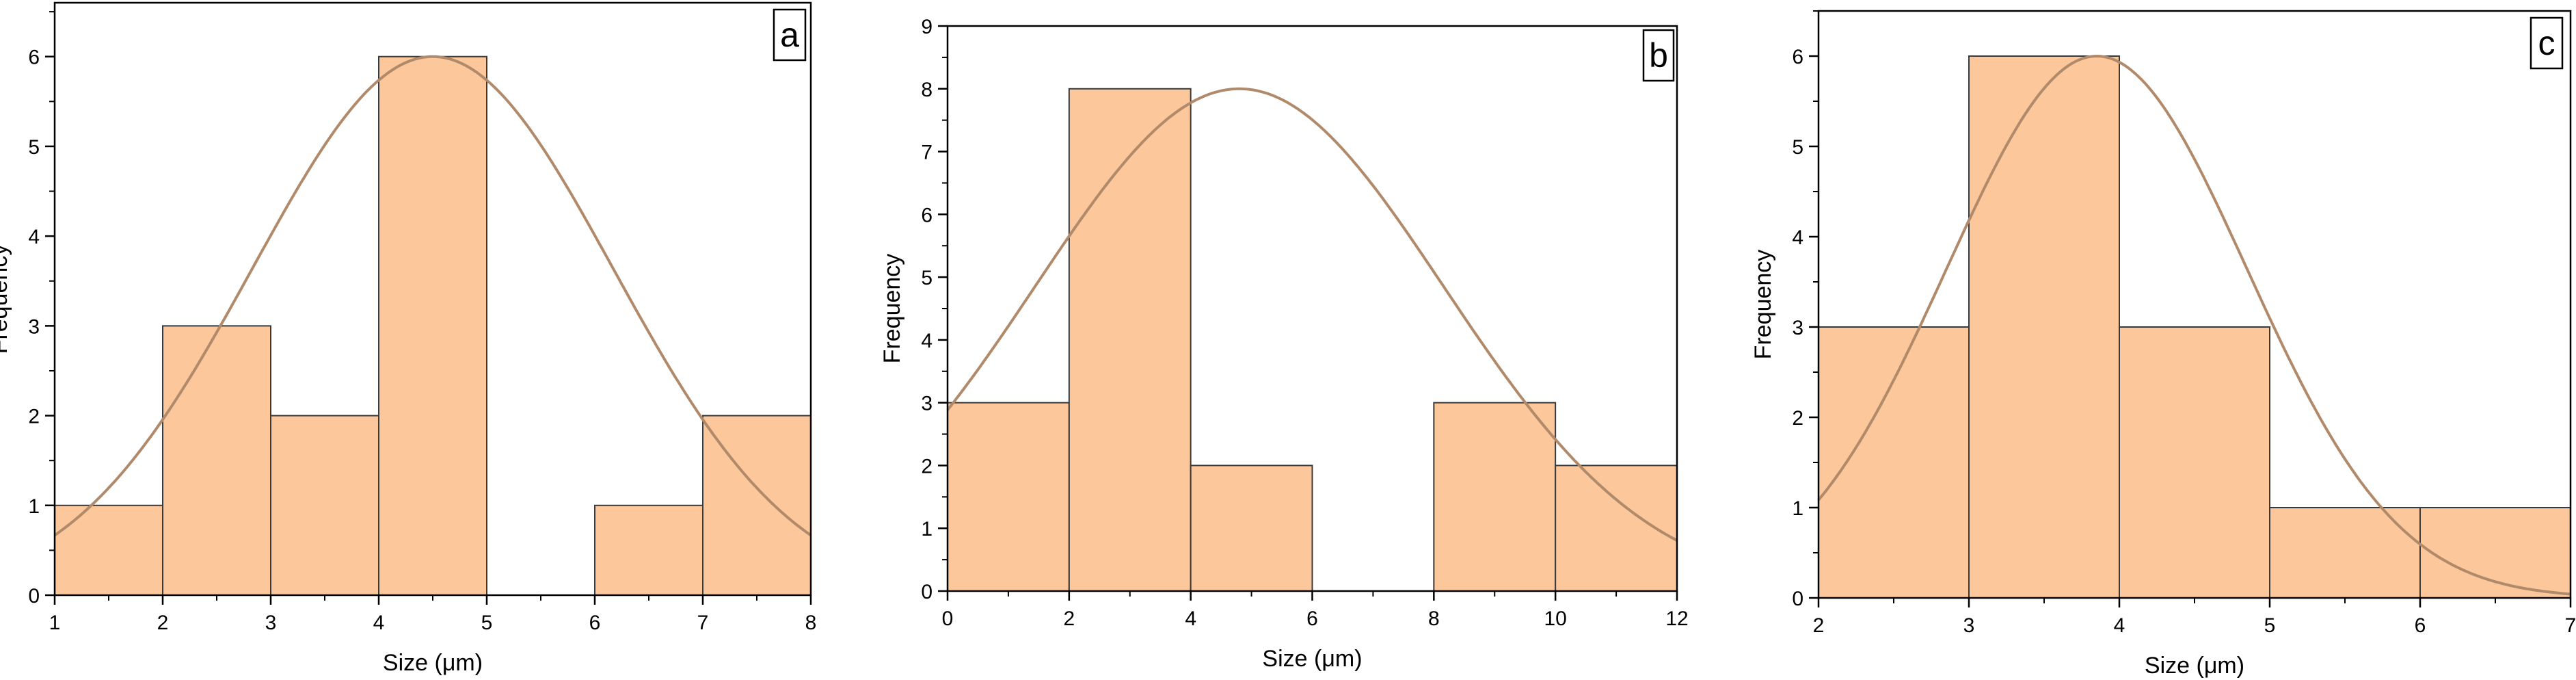  What do you see at coordinates (55, 623) in the screenshot?
I see `x-tick-label: 1` at bounding box center [55, 623].